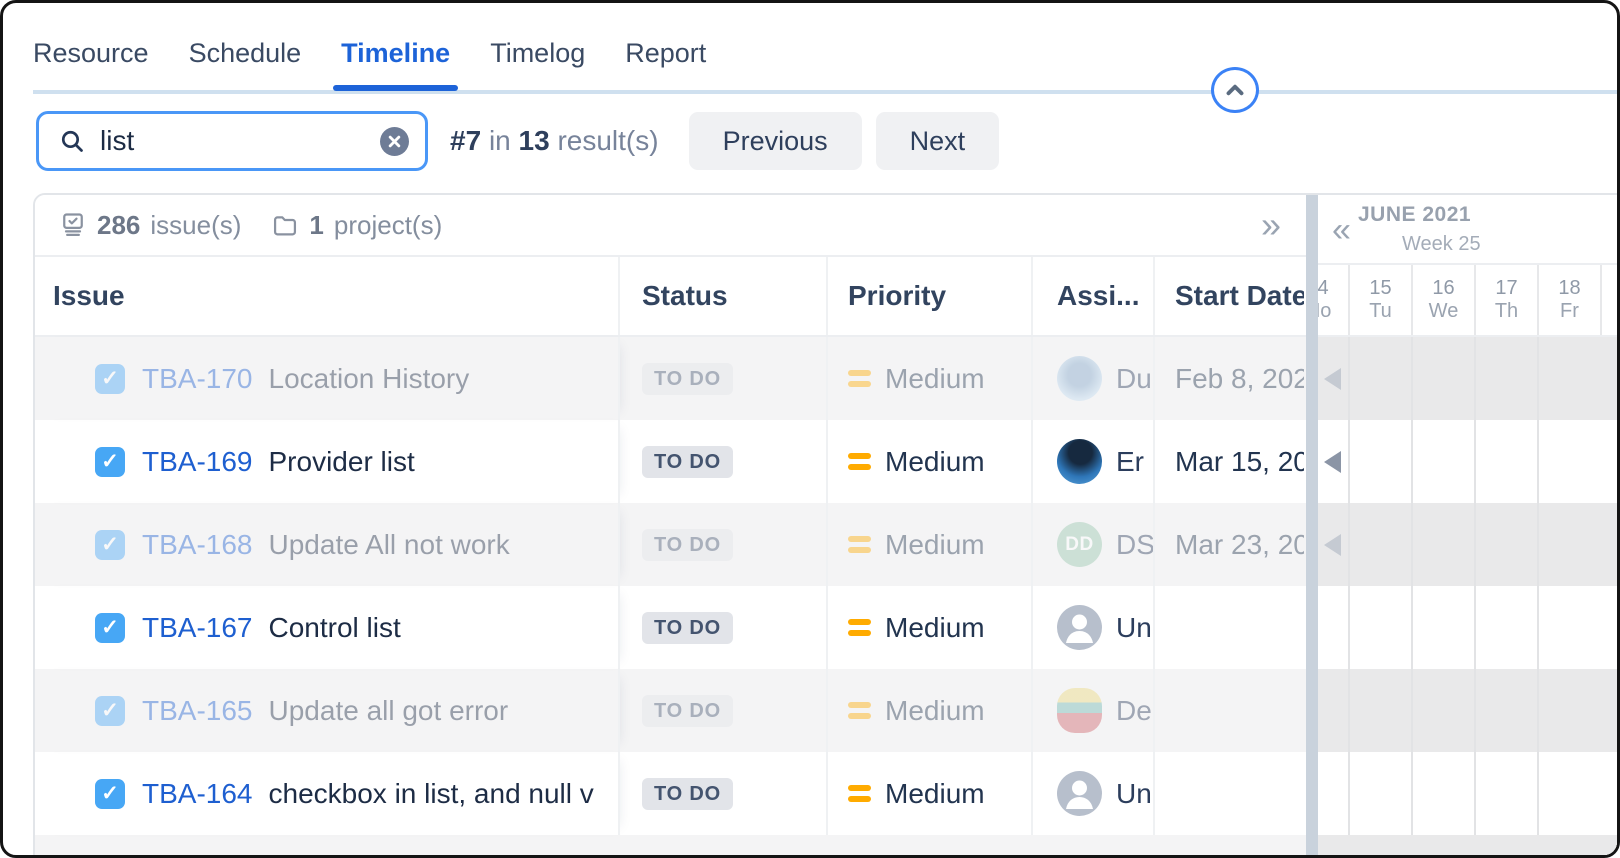 The image size is (1620, 858). Describe the element at coordinates (1079, 544) in the screenshot. I see `avatar-initials: DD` at that location.